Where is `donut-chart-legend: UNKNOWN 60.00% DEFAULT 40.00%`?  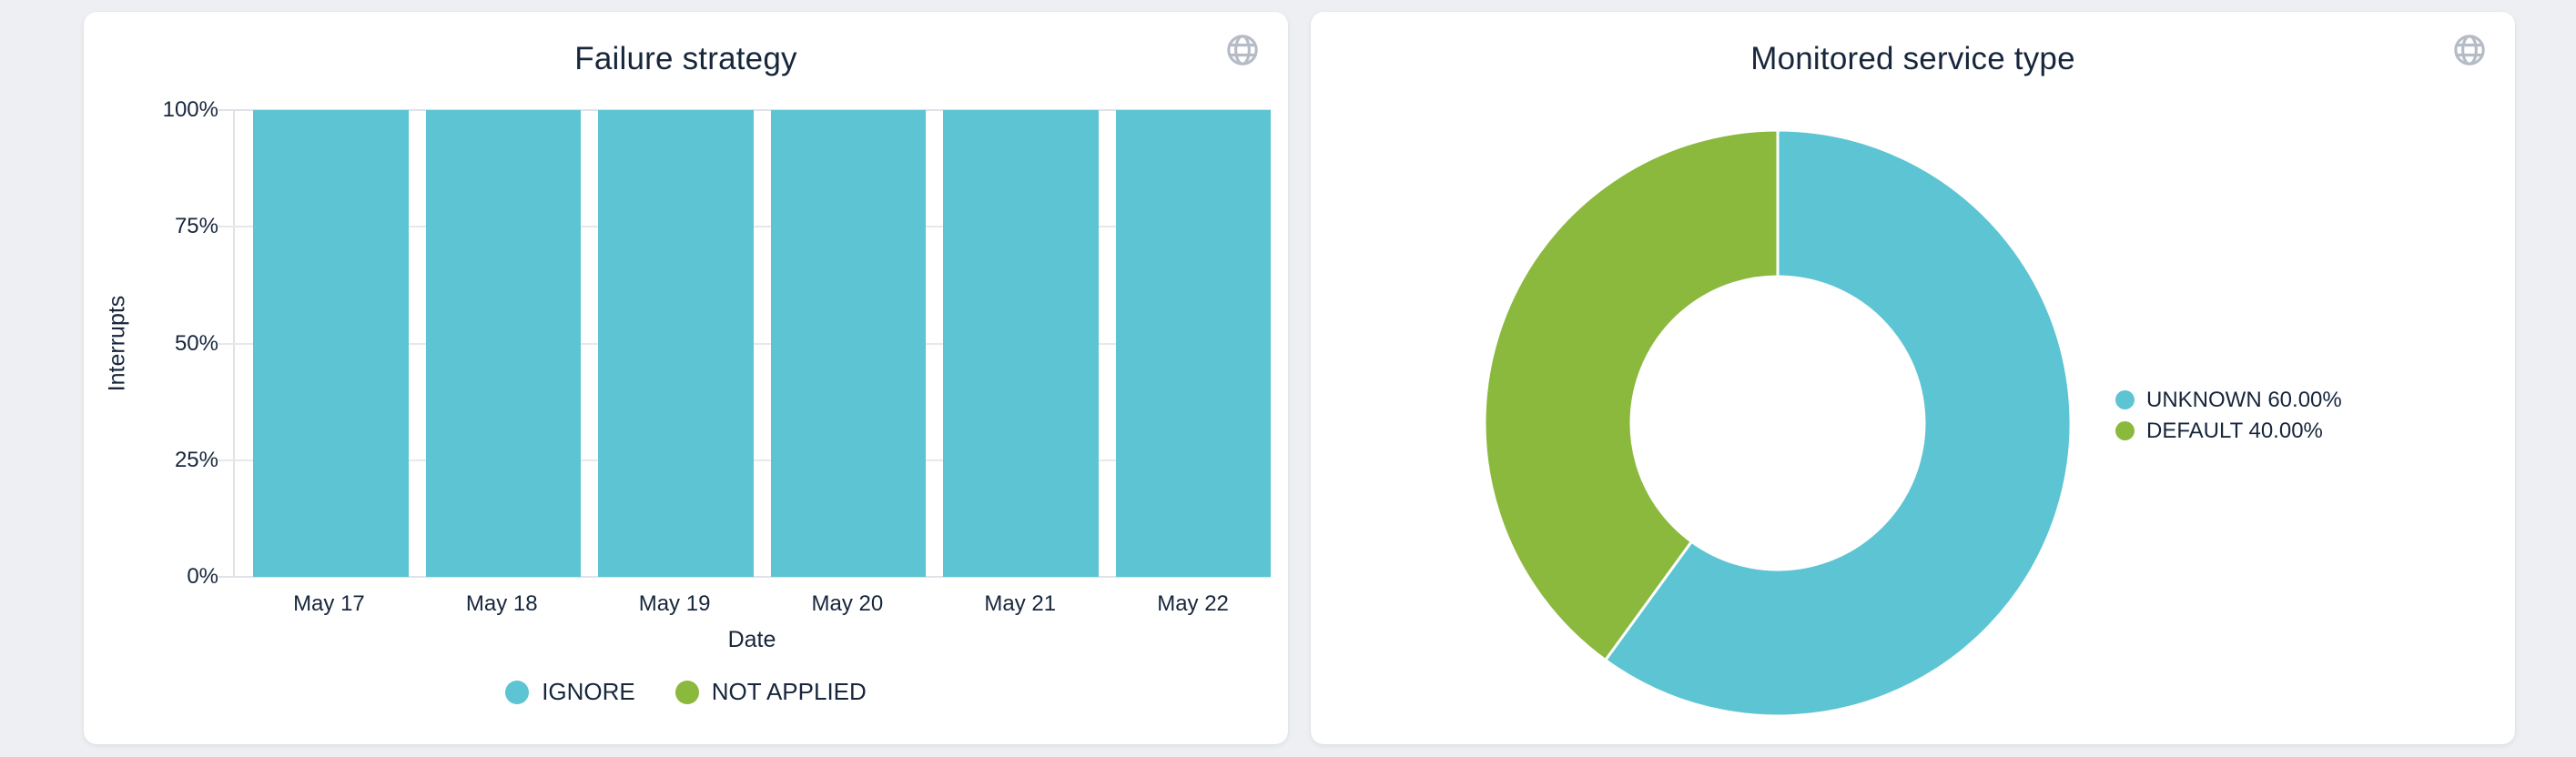
donut-chart-legend: UNKNOWN 60.00% DEFAULT 40.00% is located at coordinates (2228, 415).